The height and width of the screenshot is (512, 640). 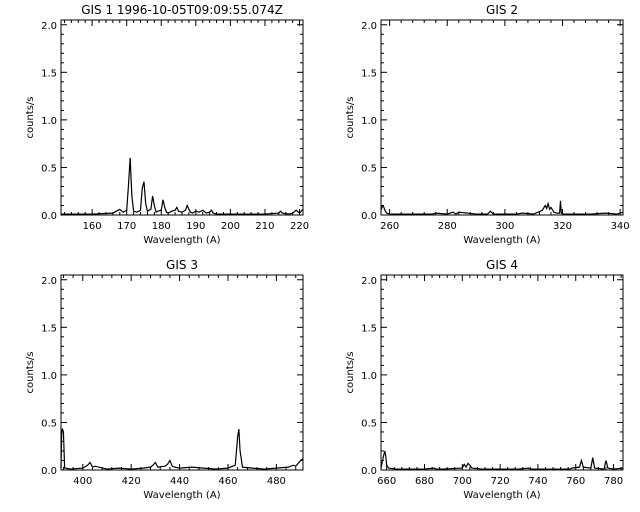 What do you see at coordinates (182, 265) in the screenshot?
I see `chart-title: GIS 3` at bounding box center [182, 265].